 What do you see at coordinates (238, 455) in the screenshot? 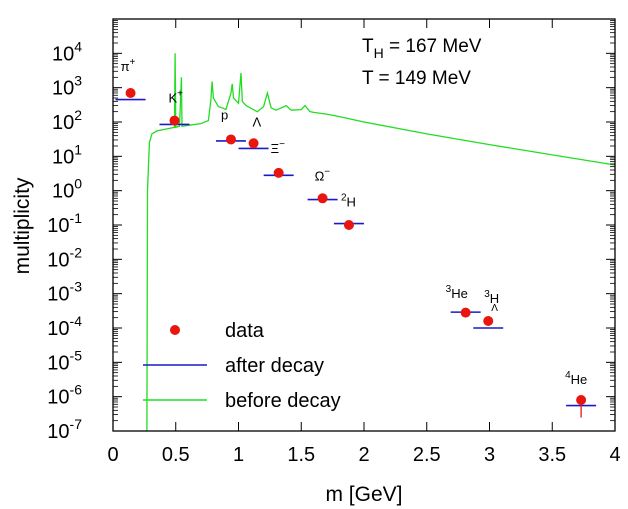
I see `x-tick-label: 1` at bounding box center [238, 455].